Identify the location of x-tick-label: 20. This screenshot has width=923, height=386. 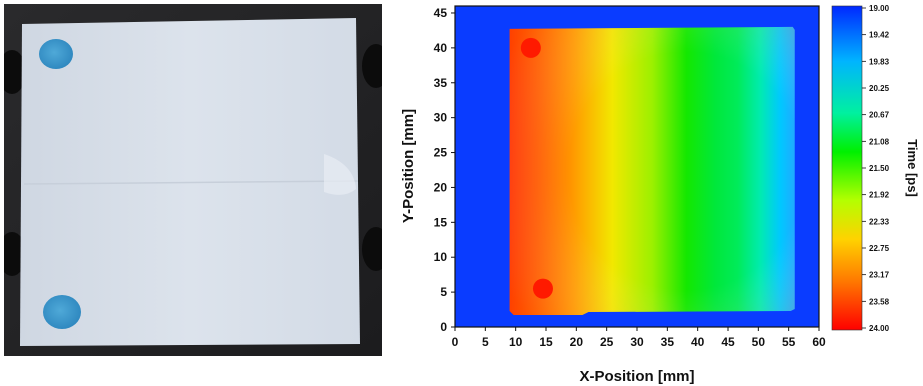
(577, 342).